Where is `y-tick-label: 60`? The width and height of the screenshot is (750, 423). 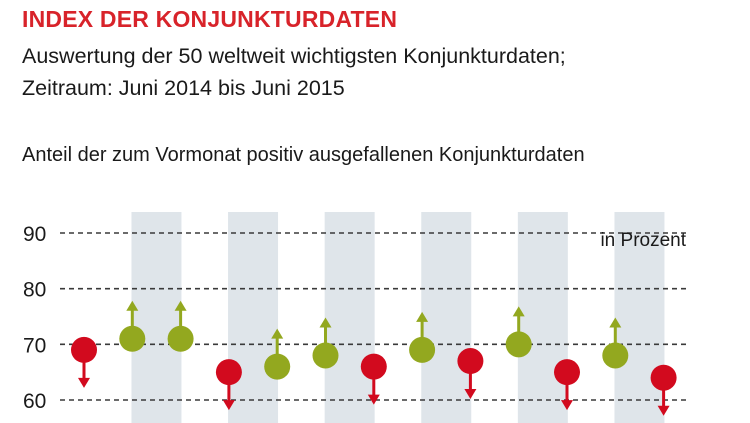
y-tick-label: 60 is located at coordinates (34, 401).